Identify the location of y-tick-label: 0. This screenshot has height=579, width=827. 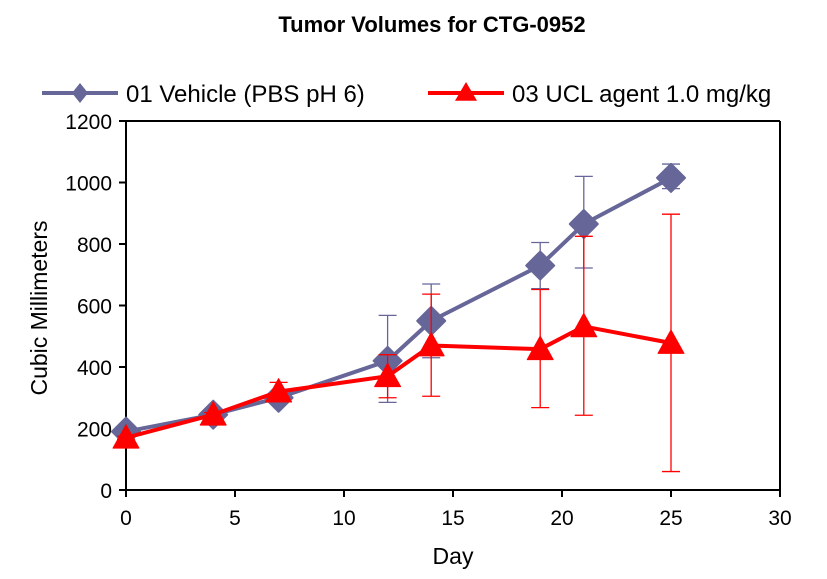
(106, 491).